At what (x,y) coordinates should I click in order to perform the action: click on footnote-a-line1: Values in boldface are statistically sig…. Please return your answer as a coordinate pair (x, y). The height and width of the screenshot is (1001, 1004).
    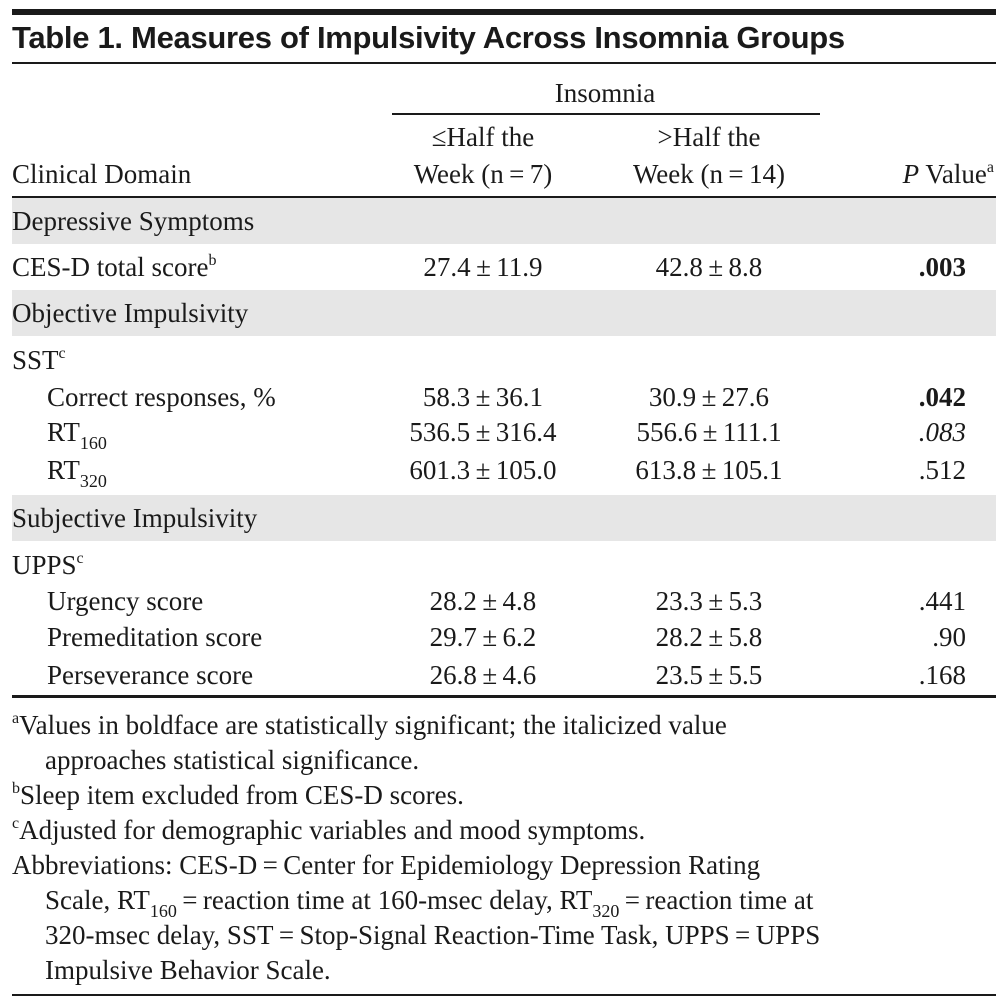
    Looking at the image, I should click on (373, 725).